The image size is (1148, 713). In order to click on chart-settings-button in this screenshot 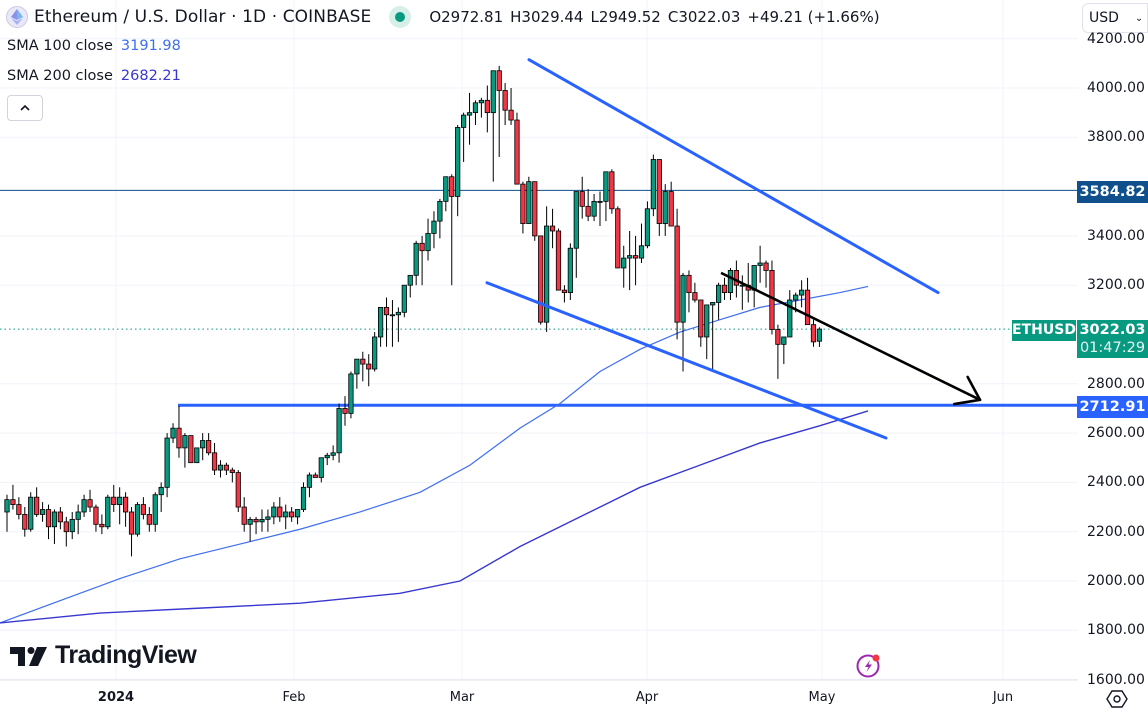, I will do `click(1117, 699)`.